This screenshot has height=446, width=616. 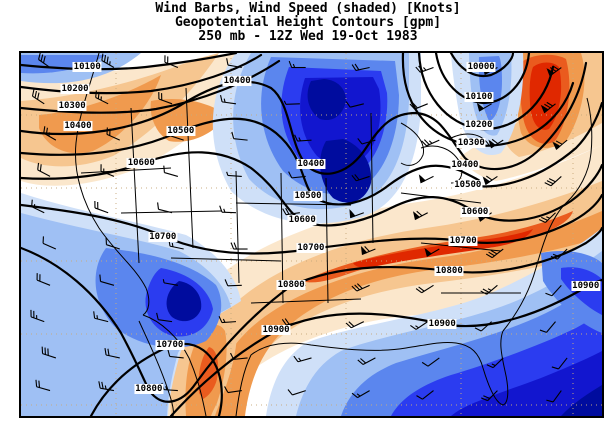 I want to click on chart-title-line3: 250 mb - 12Z Wed 19-Oct 1983, so click(x=308, y=36).